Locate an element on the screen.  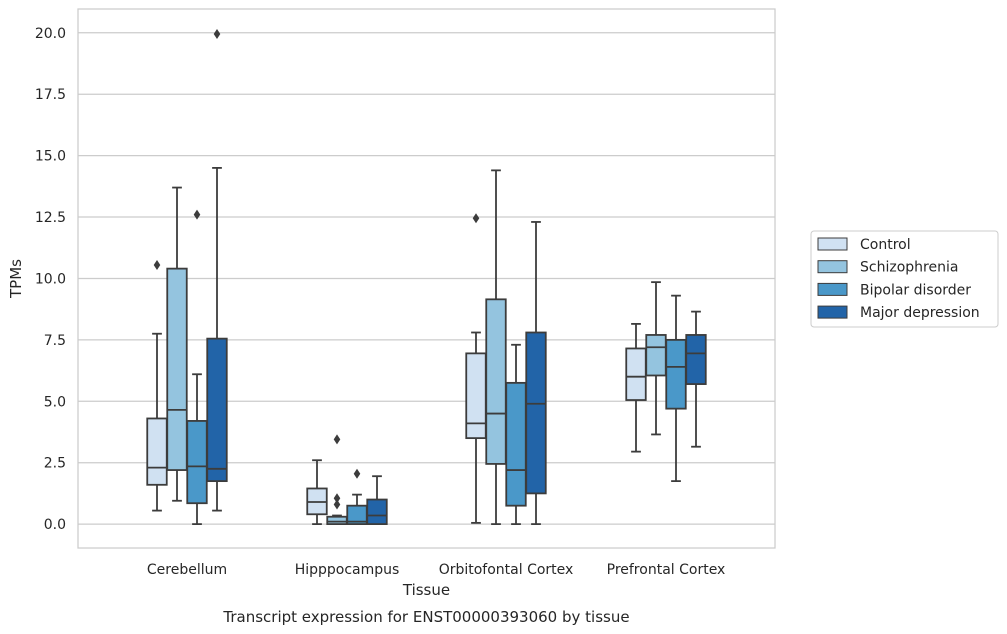
y-tick-labels: 0.0 2.5 5.0 7.5 10.0 12.5 15.0 17.5 20.0 is located at coordinates (50, 279).